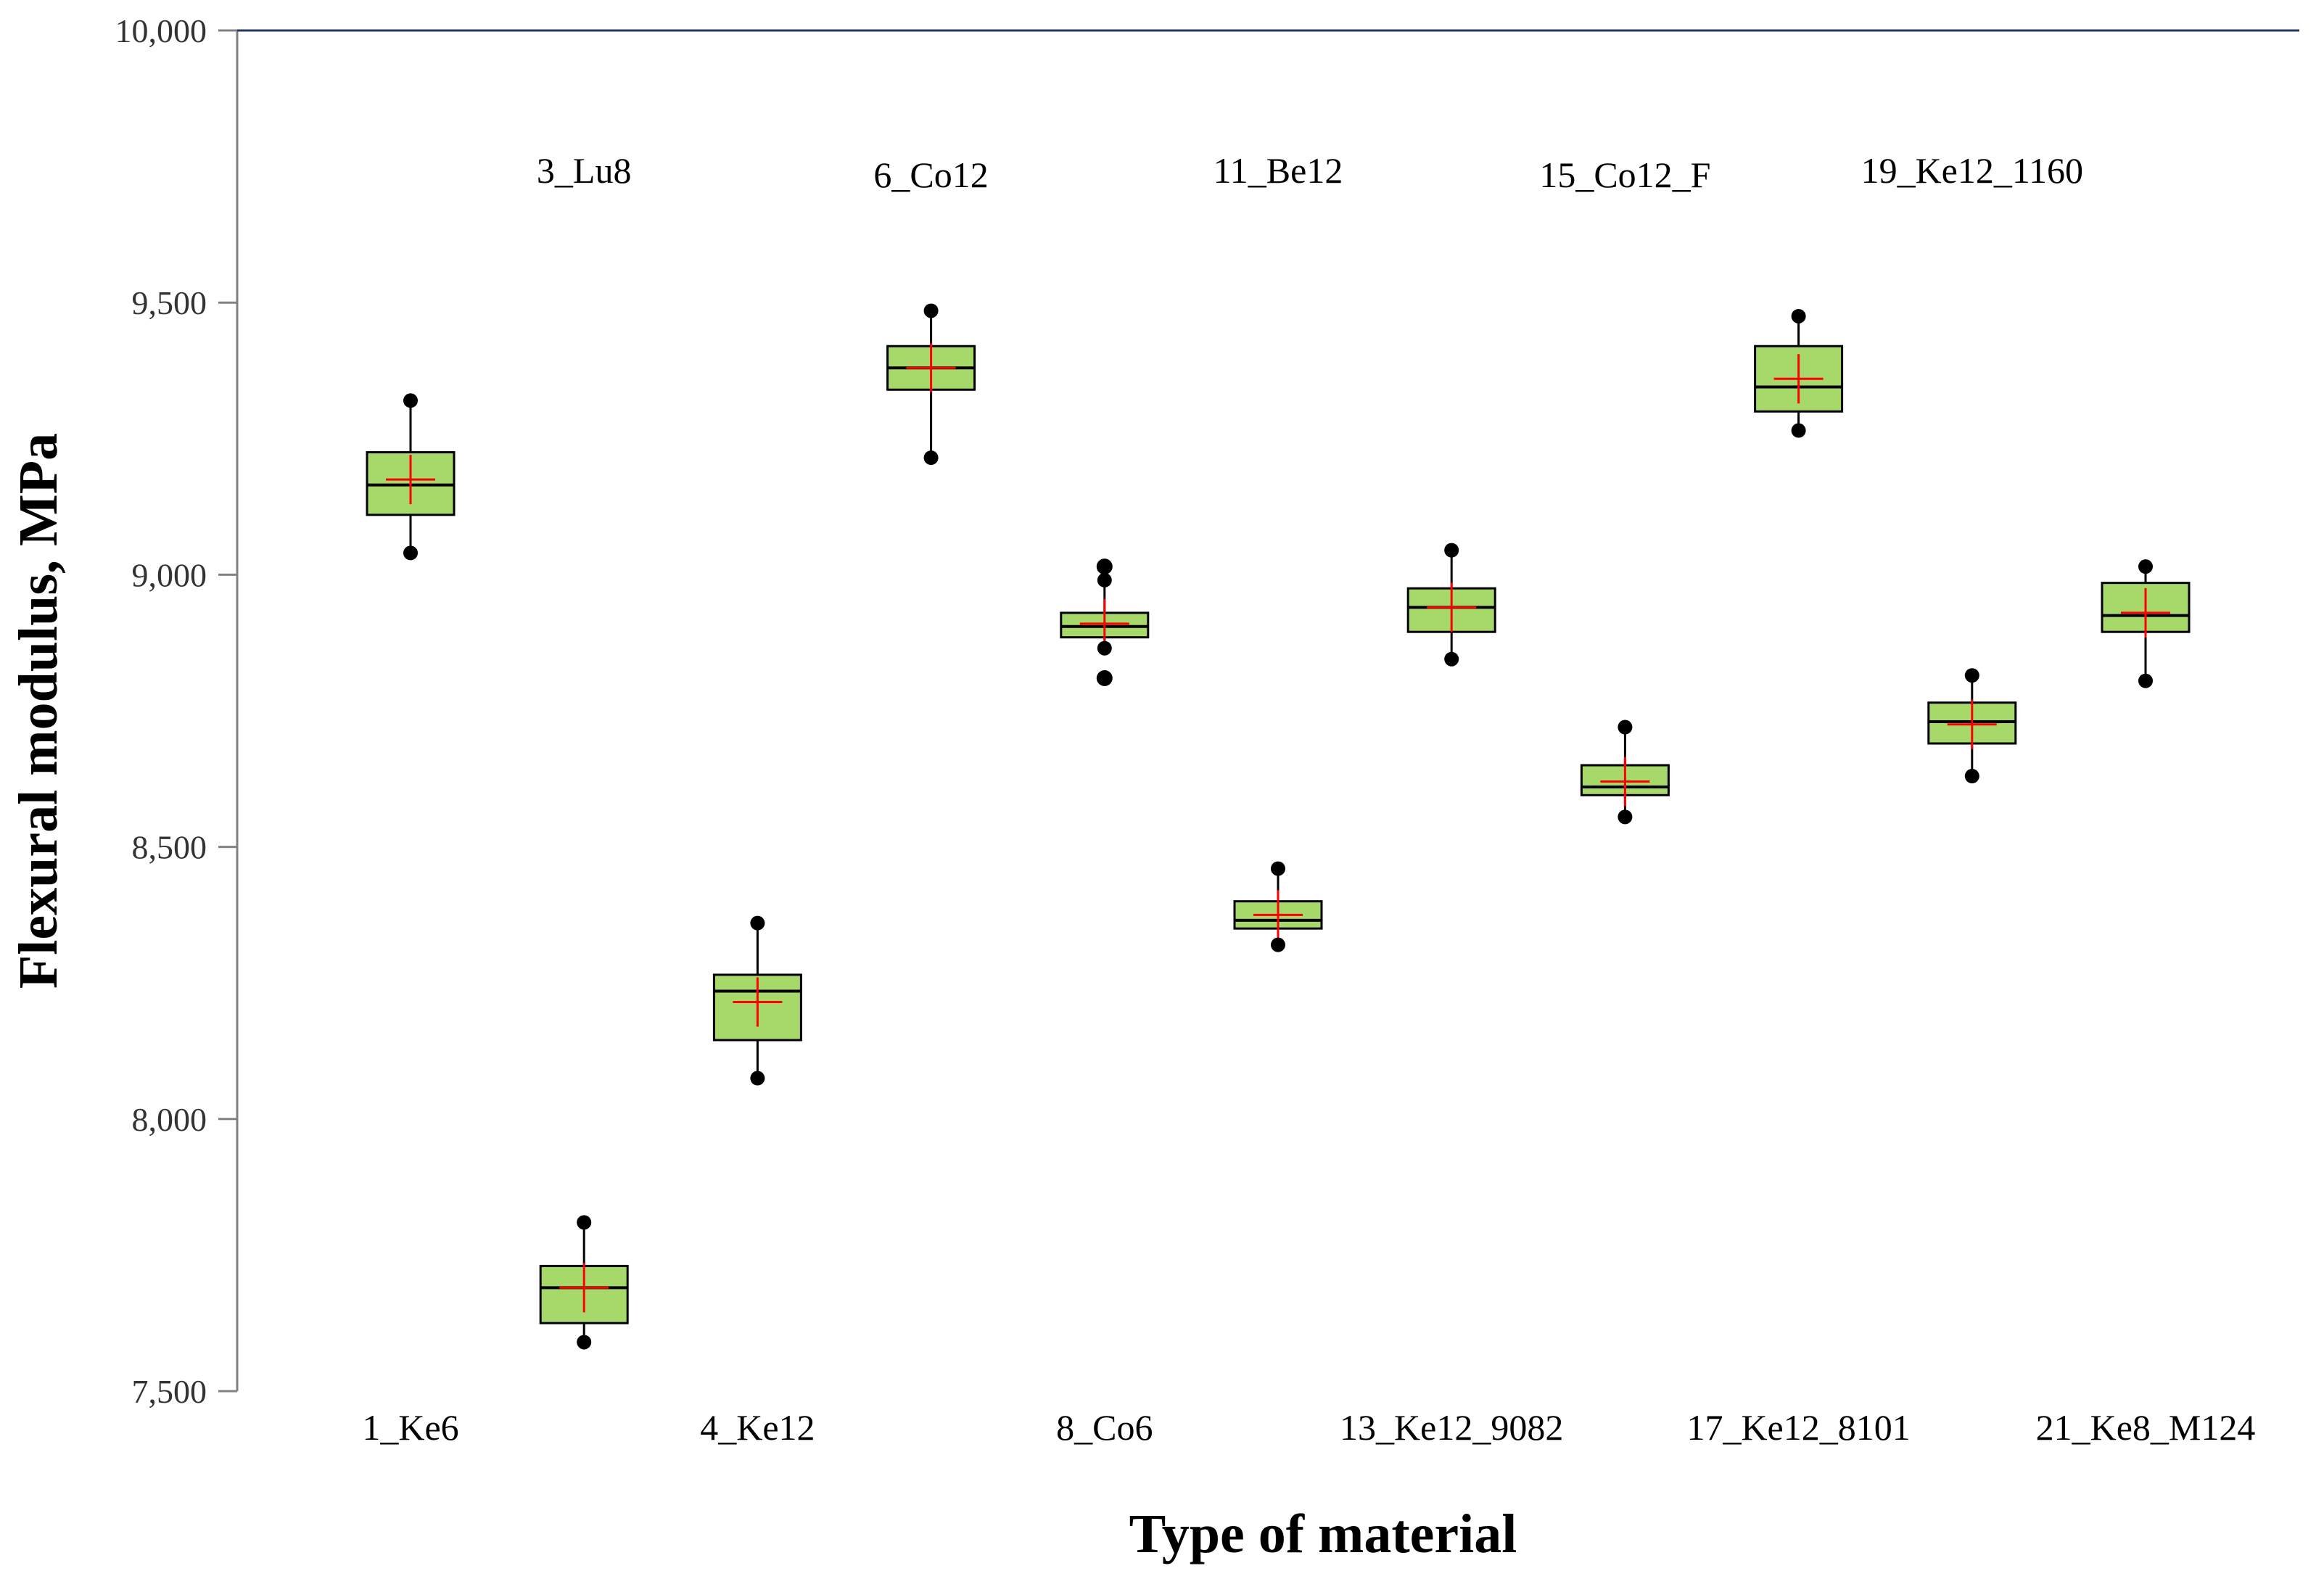  I want to click on y-tick-label: 8,000, so click(169, 1119).